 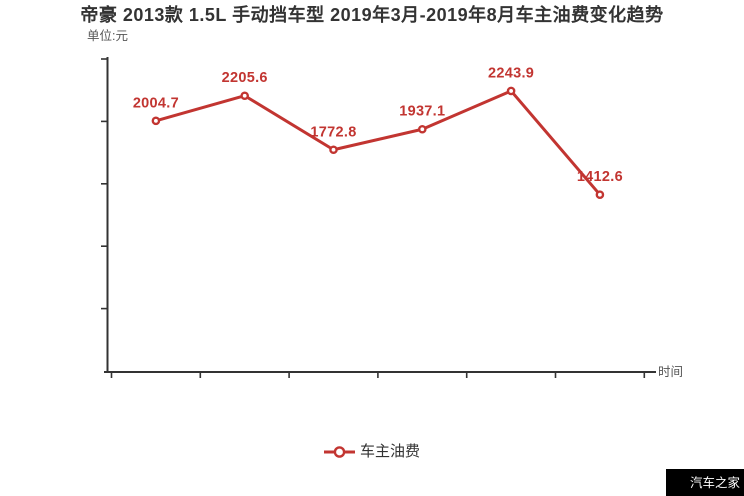 I want to click on x-axis-name: 时间, so click(x=671, y=372).